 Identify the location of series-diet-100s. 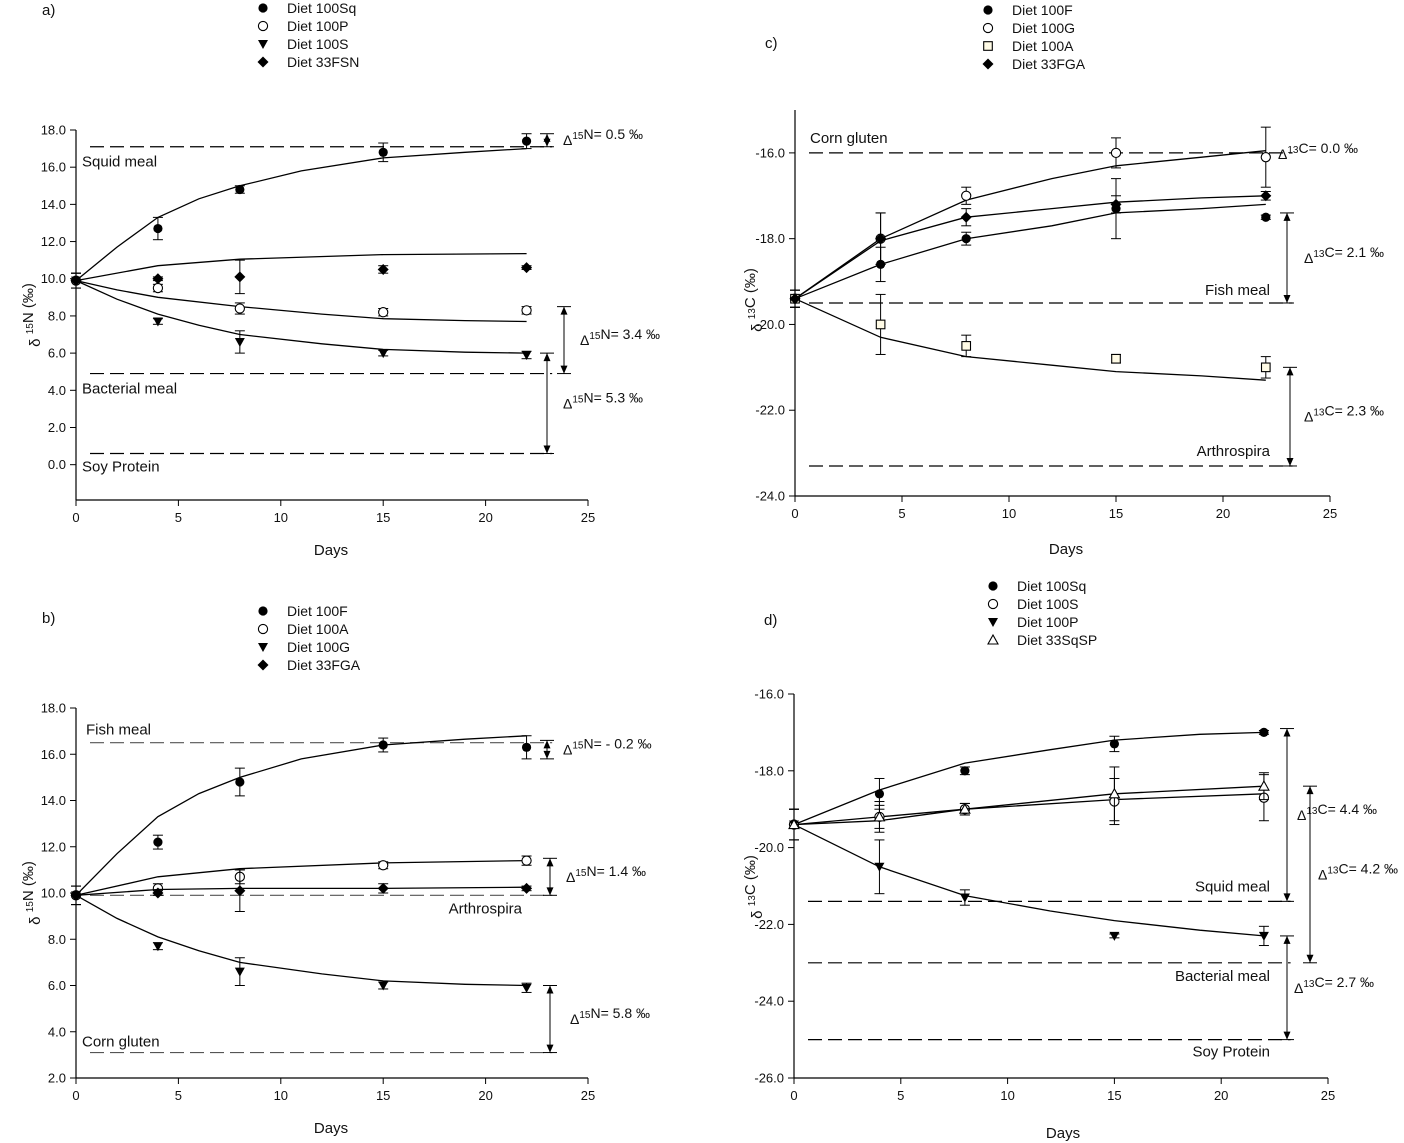
(301, 316).